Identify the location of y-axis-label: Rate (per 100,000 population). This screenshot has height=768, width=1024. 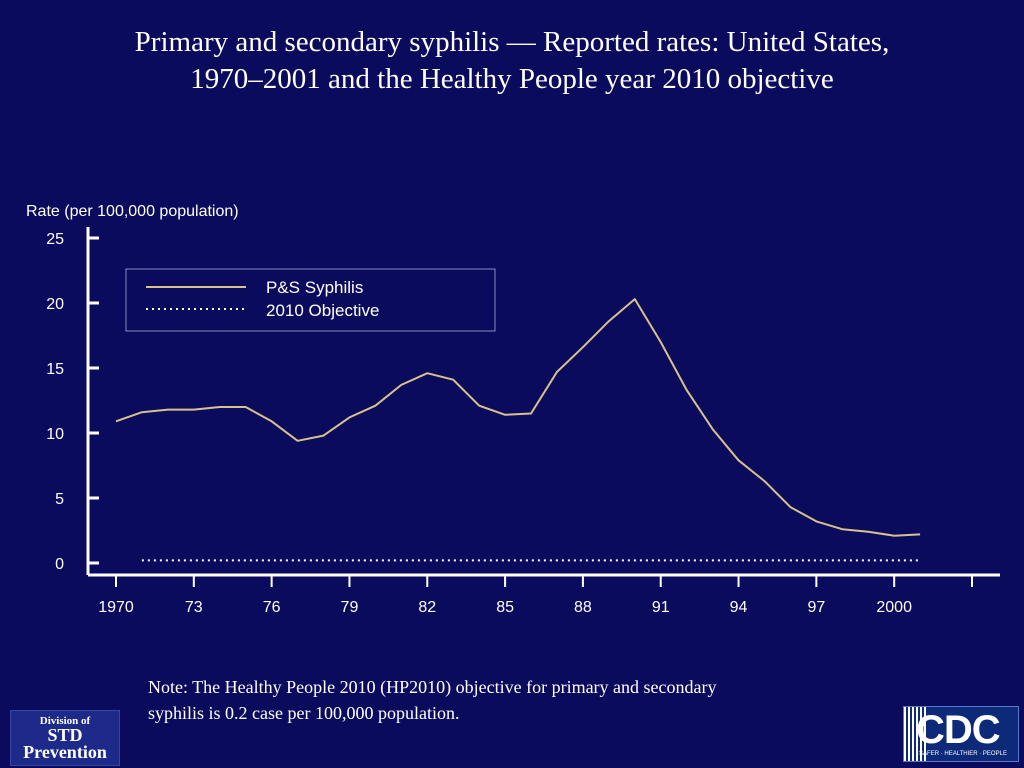
(132, 211).